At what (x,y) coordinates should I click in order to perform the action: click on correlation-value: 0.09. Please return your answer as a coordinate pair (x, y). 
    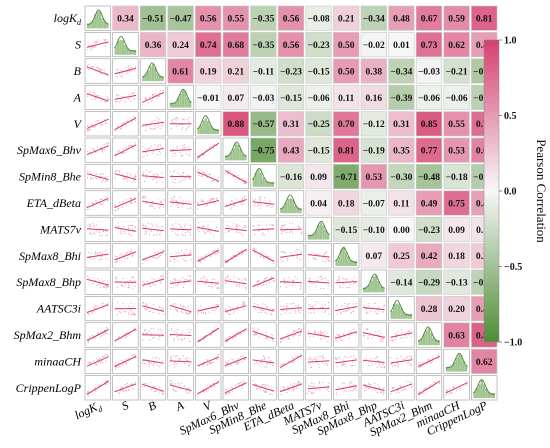
    Looking at the image, I should click on (318, 178).